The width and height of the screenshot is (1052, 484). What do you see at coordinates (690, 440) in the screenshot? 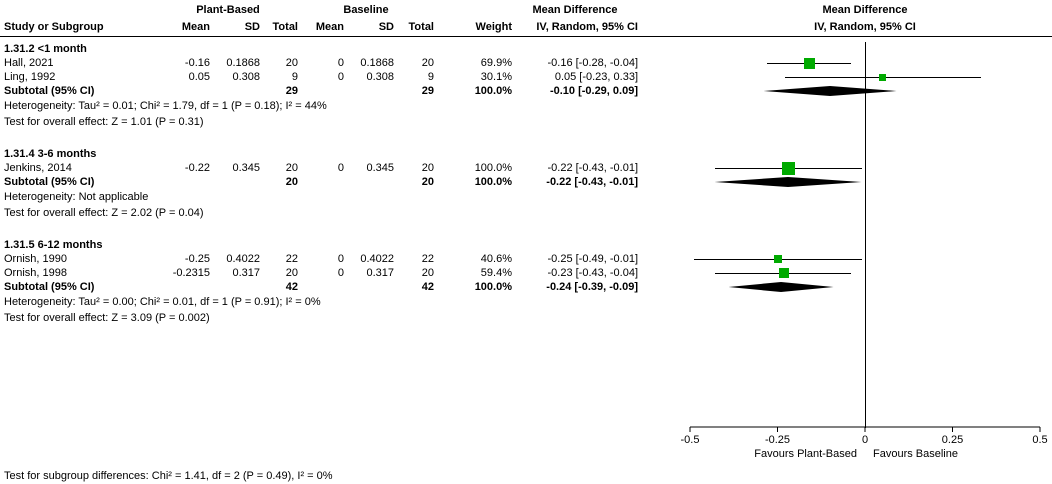
I see `axis-tick-label: -0.5` at bounding box center [690, 440].